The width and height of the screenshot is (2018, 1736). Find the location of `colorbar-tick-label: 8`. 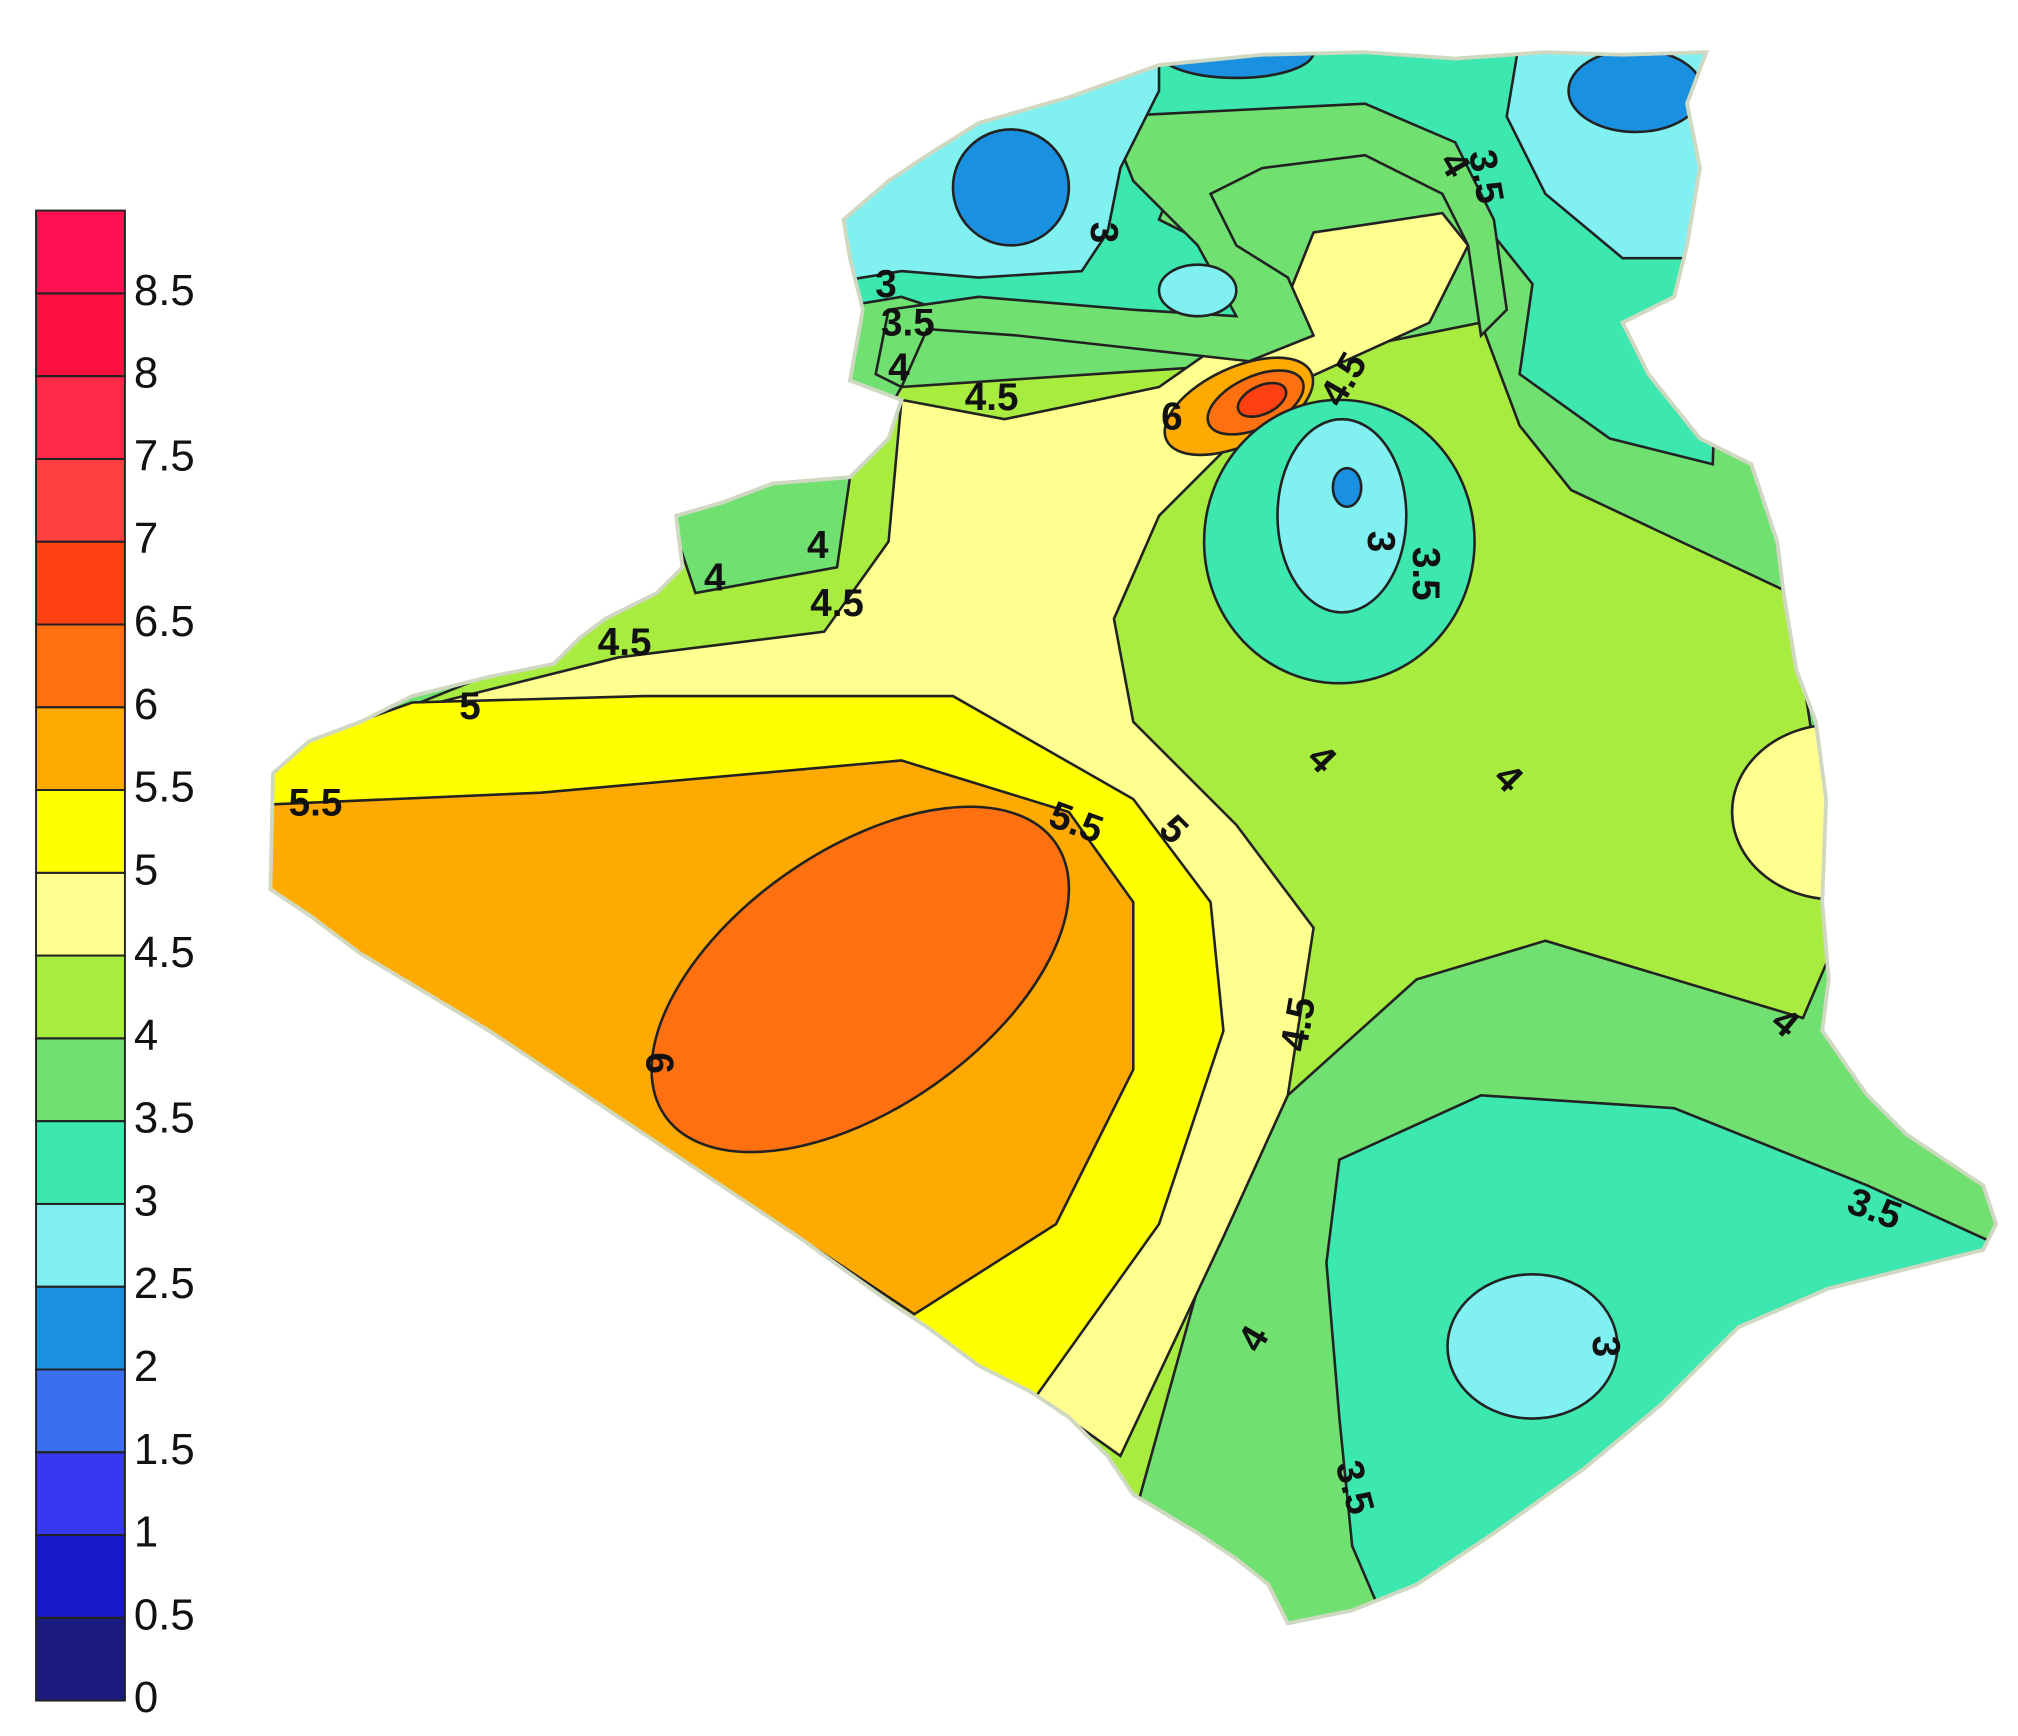

colorbar-tick-label: 8 is located at coordinates (146, 373).